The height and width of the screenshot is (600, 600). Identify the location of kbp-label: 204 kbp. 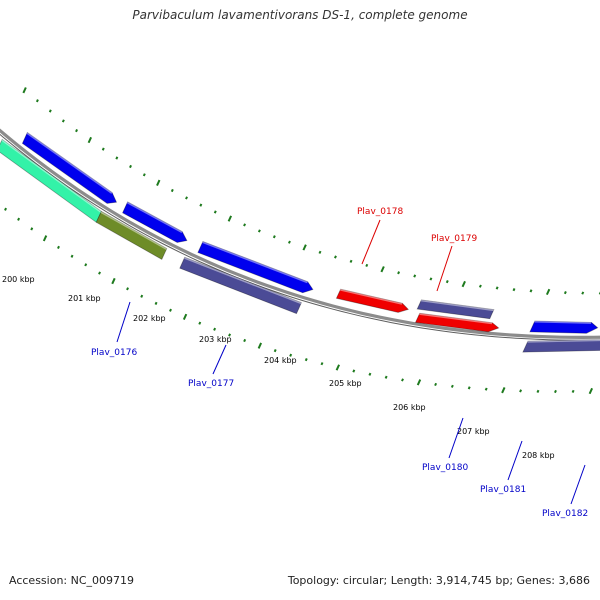
(280, 360).